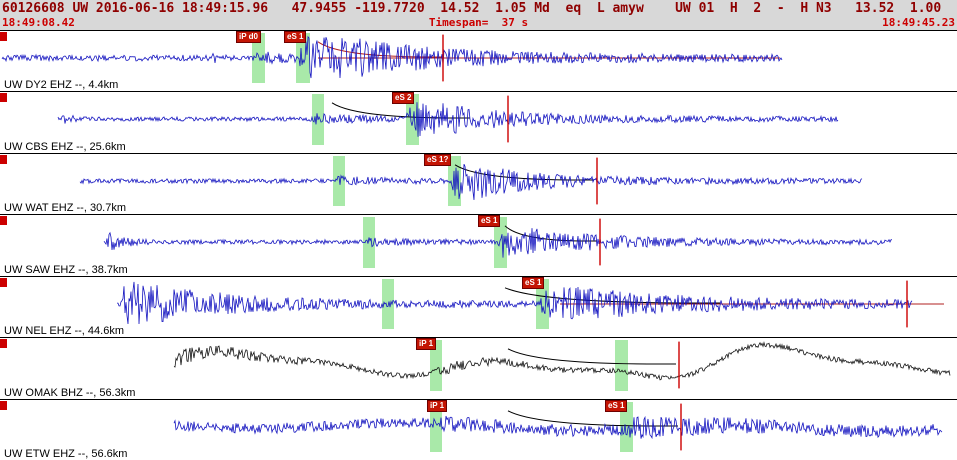  I want to click on station-label: UW WAT EHZ --, 30.7km, so click(65, 208).